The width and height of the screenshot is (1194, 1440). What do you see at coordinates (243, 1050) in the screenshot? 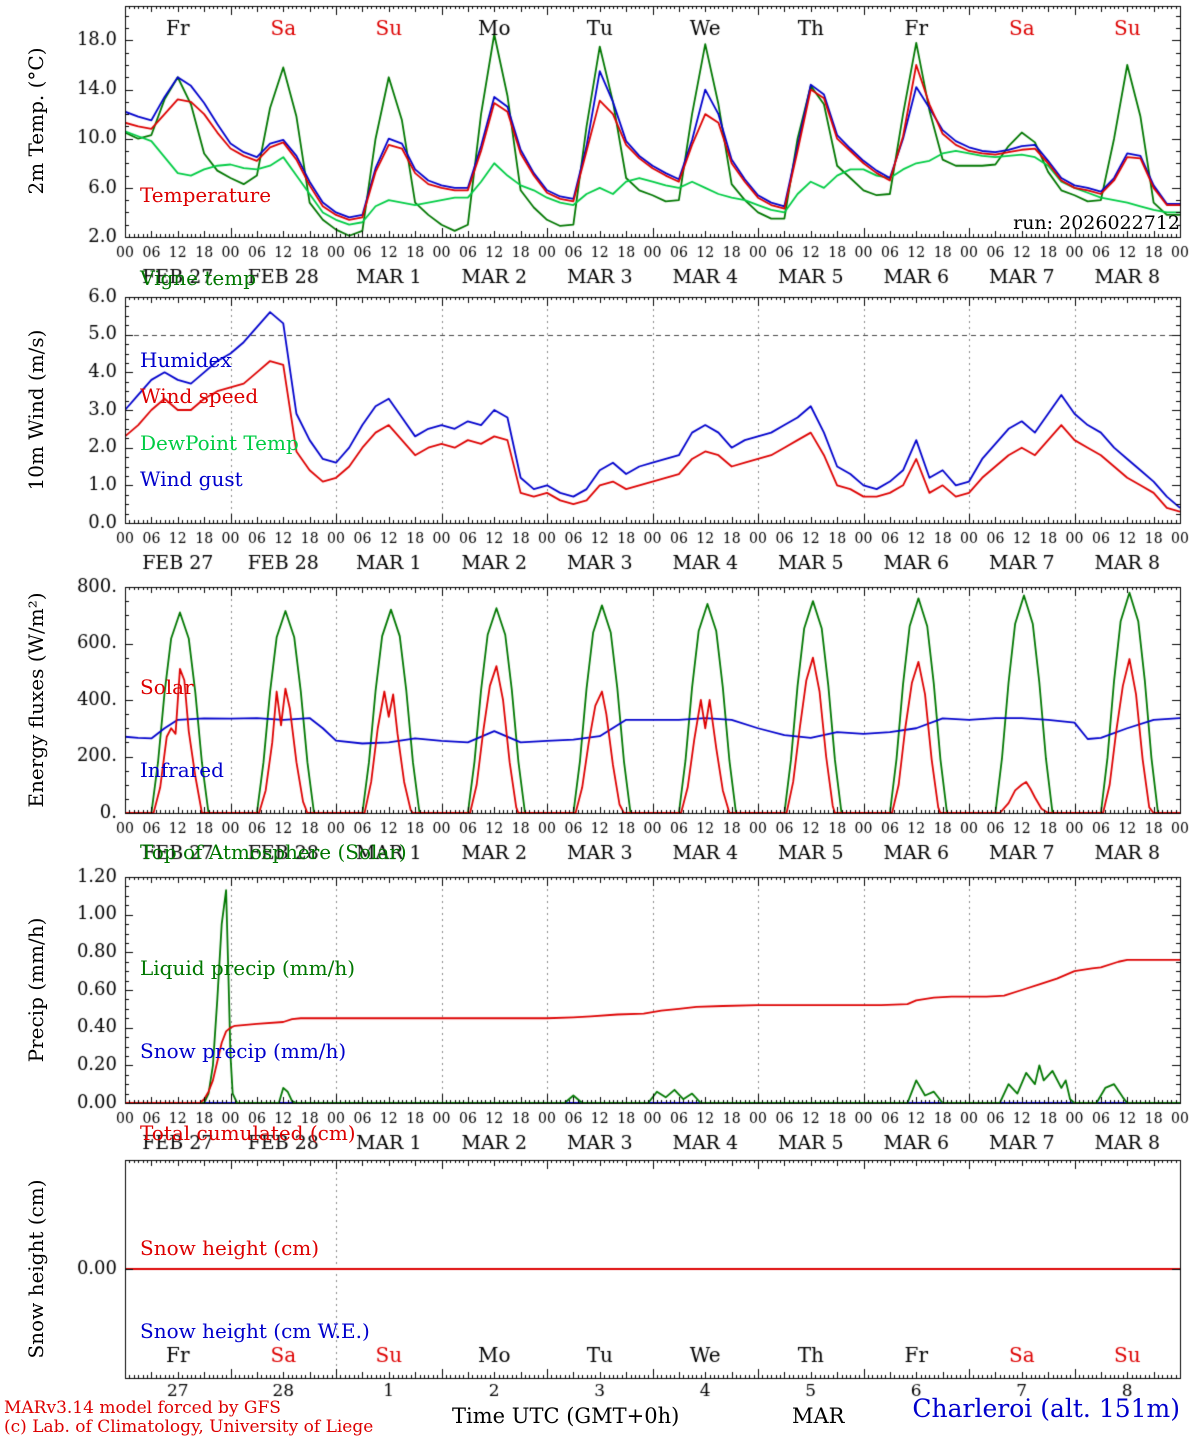
I see `legend-snow-precip: Snow precip (mm/h)` at bounding box center [243, 1050].